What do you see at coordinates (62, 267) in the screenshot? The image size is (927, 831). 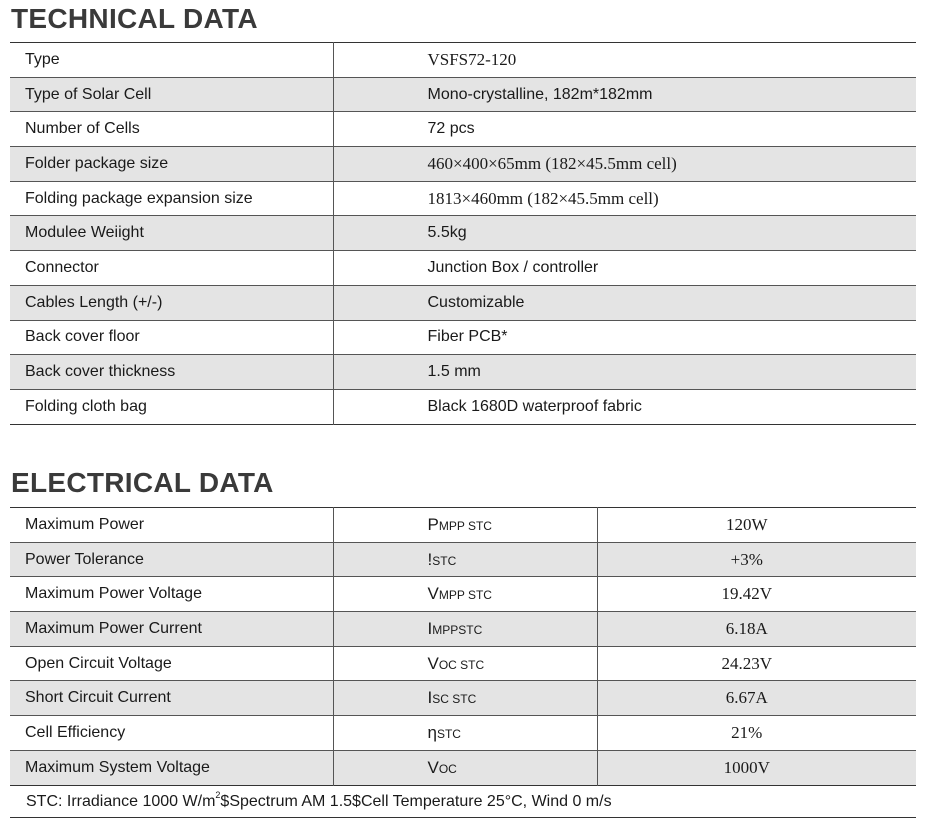 I see `technical-label: Connector` at bounding box center [62, 267].